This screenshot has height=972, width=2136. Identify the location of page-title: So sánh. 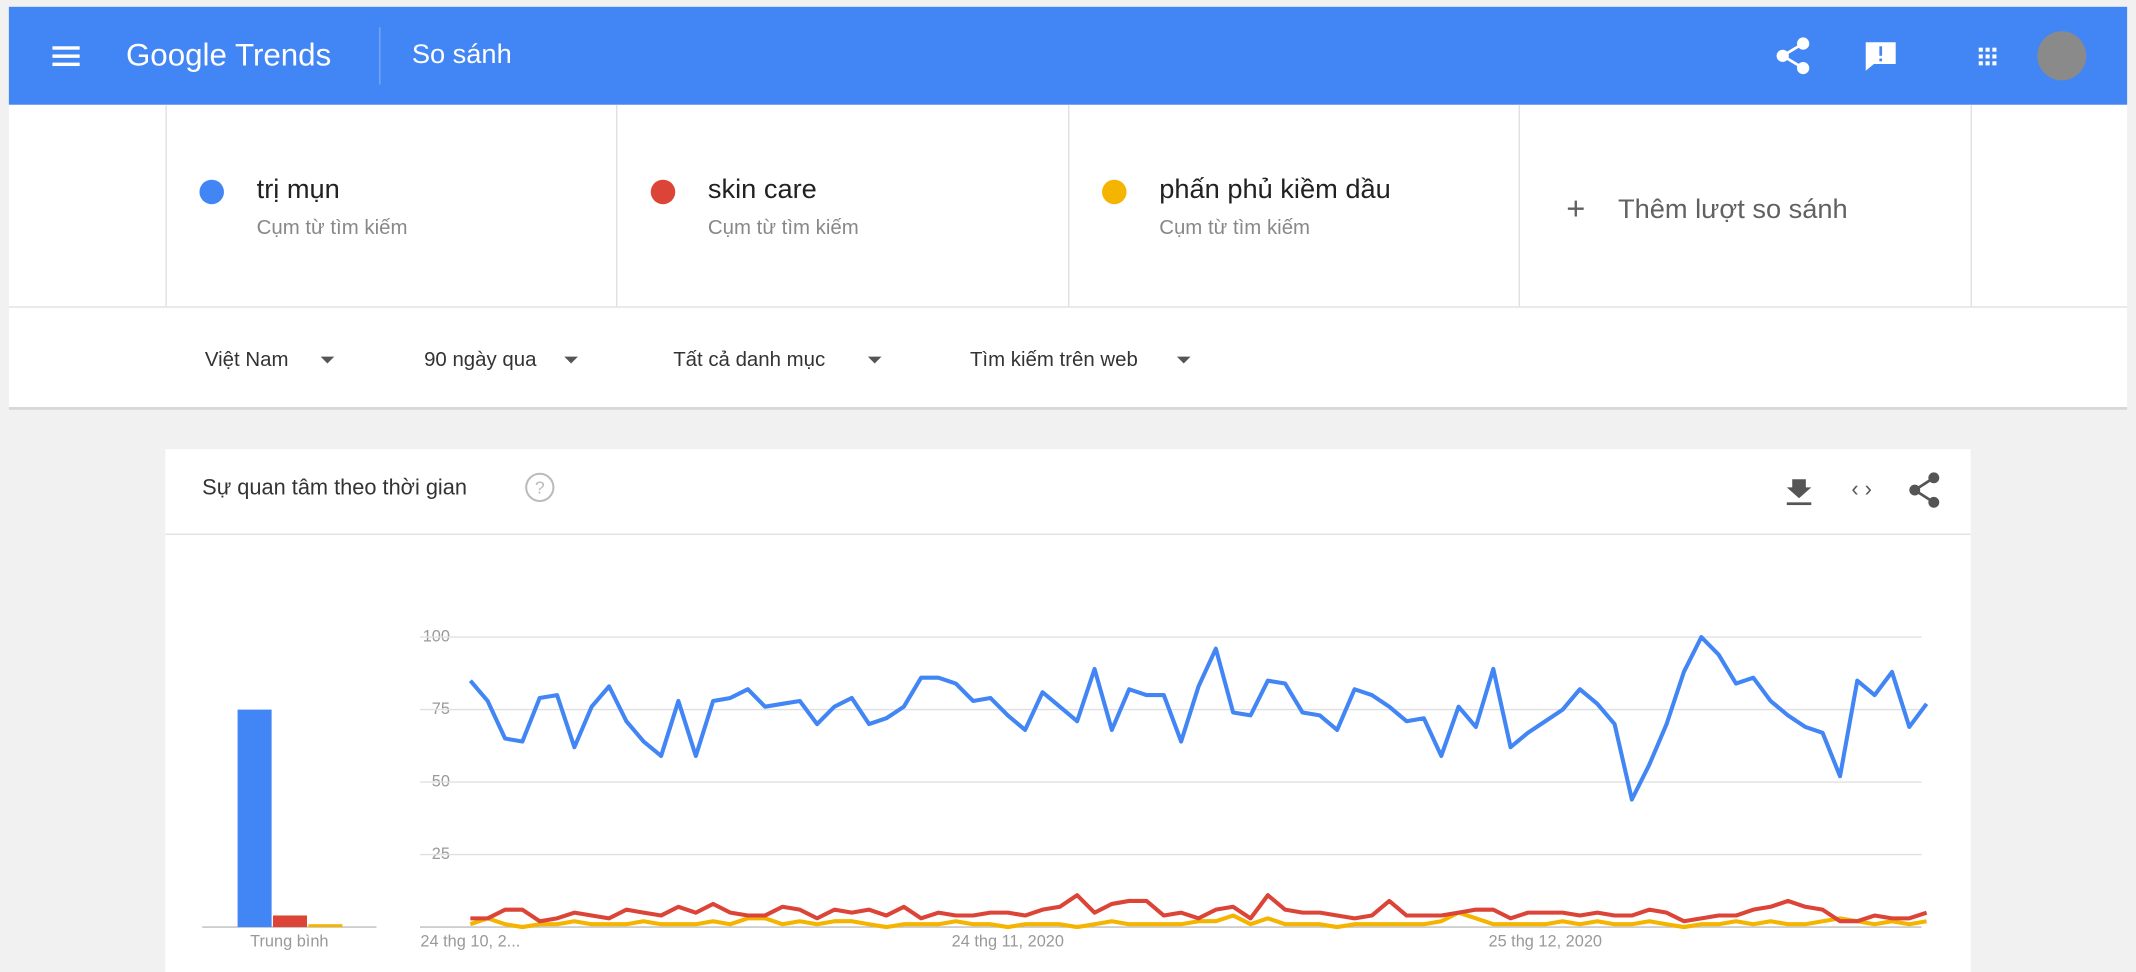
(462, 53).